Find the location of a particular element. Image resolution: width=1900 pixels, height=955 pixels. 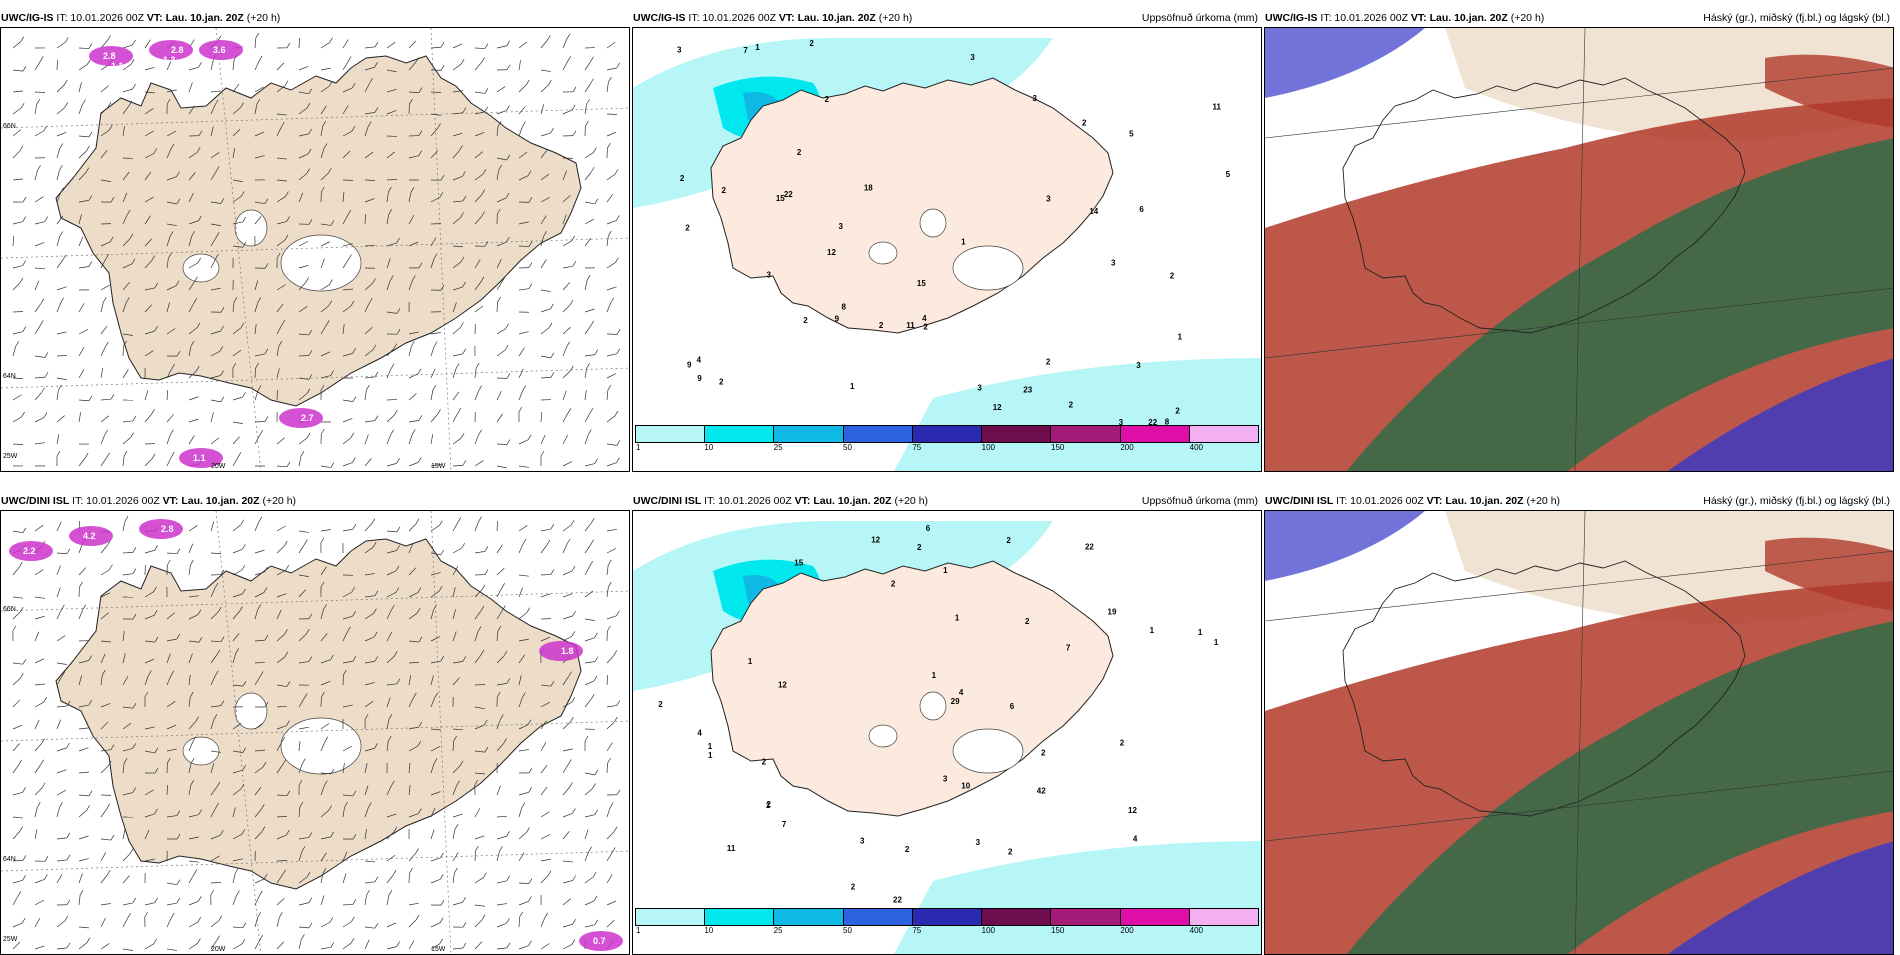

colorbar-tick-label: 10 is located at coordinates (708, 447).